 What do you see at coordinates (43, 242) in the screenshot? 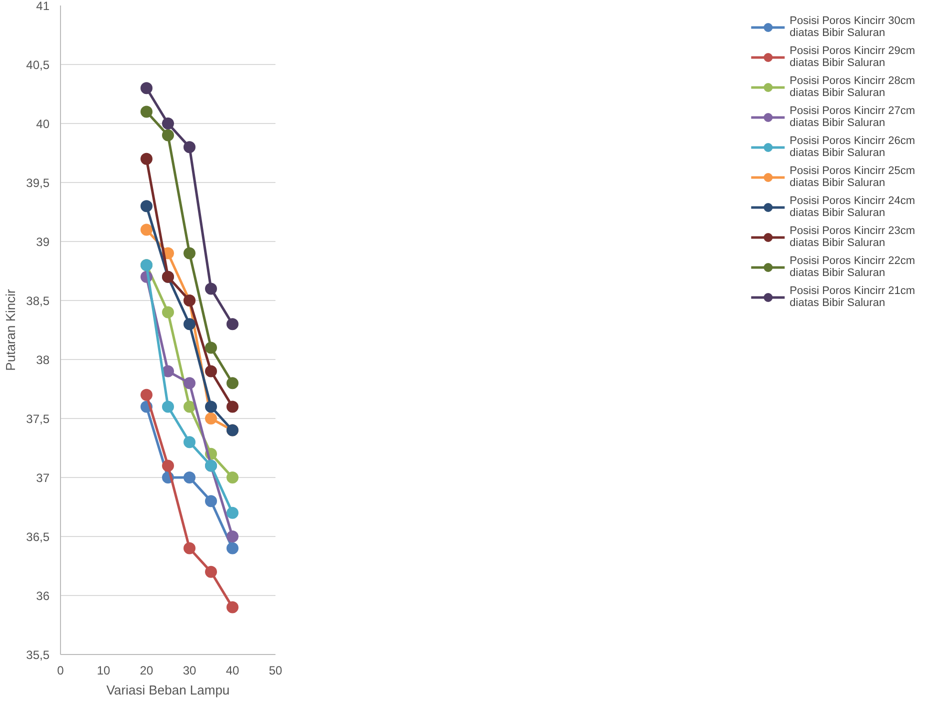
I see `y-tick-label: 39` at bounding box center [43, 242].